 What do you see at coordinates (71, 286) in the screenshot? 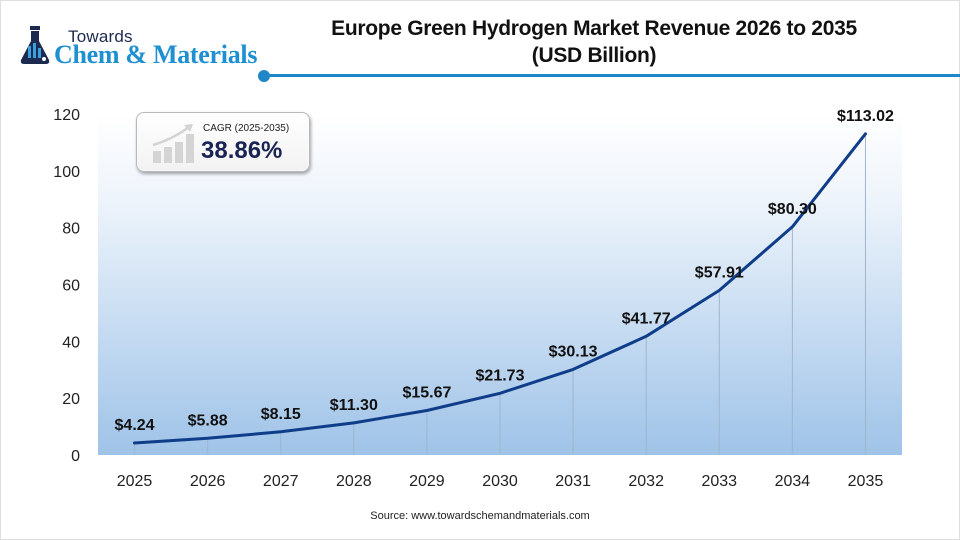
I see `y-tick-label: 60` at bounding box center [71, 286].